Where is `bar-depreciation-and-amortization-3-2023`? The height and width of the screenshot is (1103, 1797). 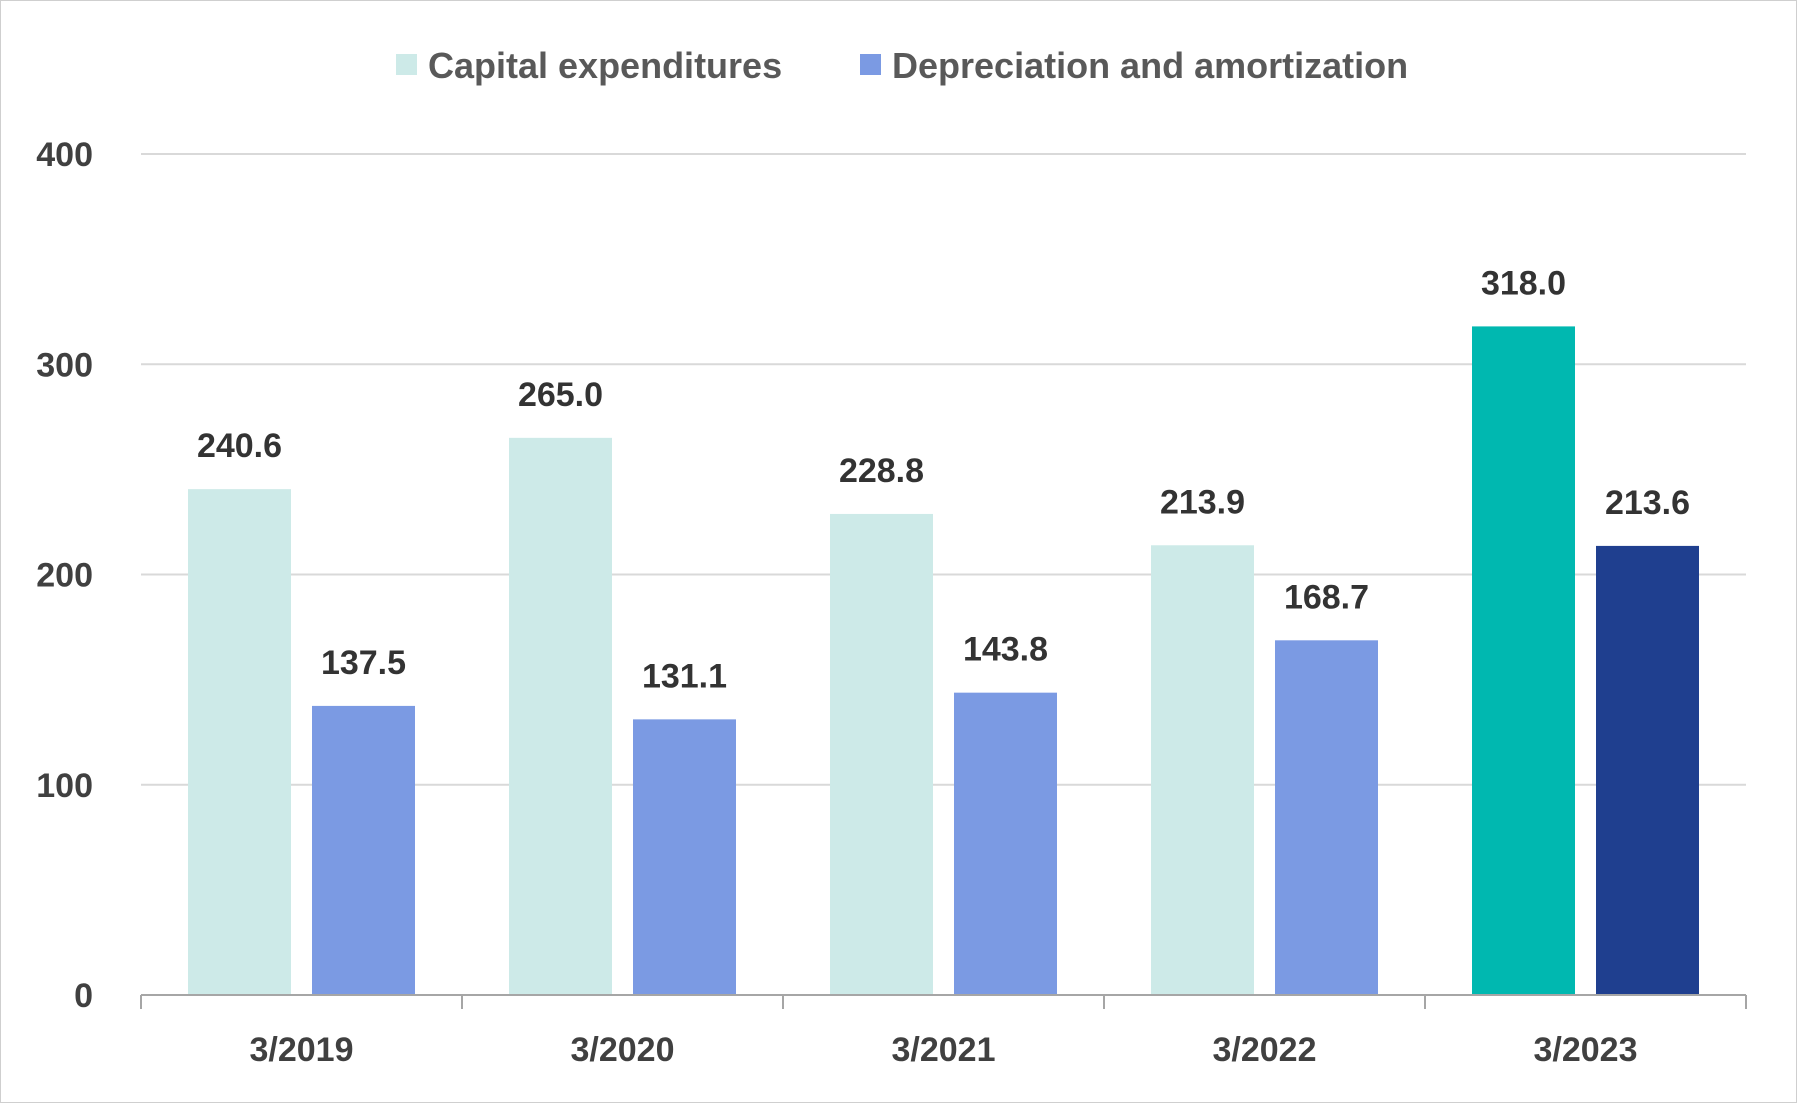 bar-depreciation-and-amortization-3-2023 is located at coordinates (1647, 770).